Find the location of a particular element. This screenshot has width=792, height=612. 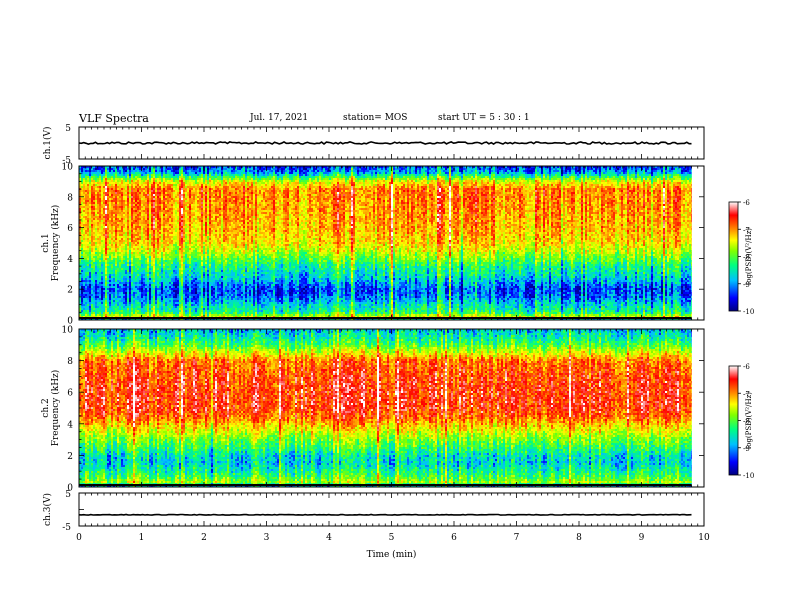

x-tick-label: 1 is located at coordinates (142, 538).